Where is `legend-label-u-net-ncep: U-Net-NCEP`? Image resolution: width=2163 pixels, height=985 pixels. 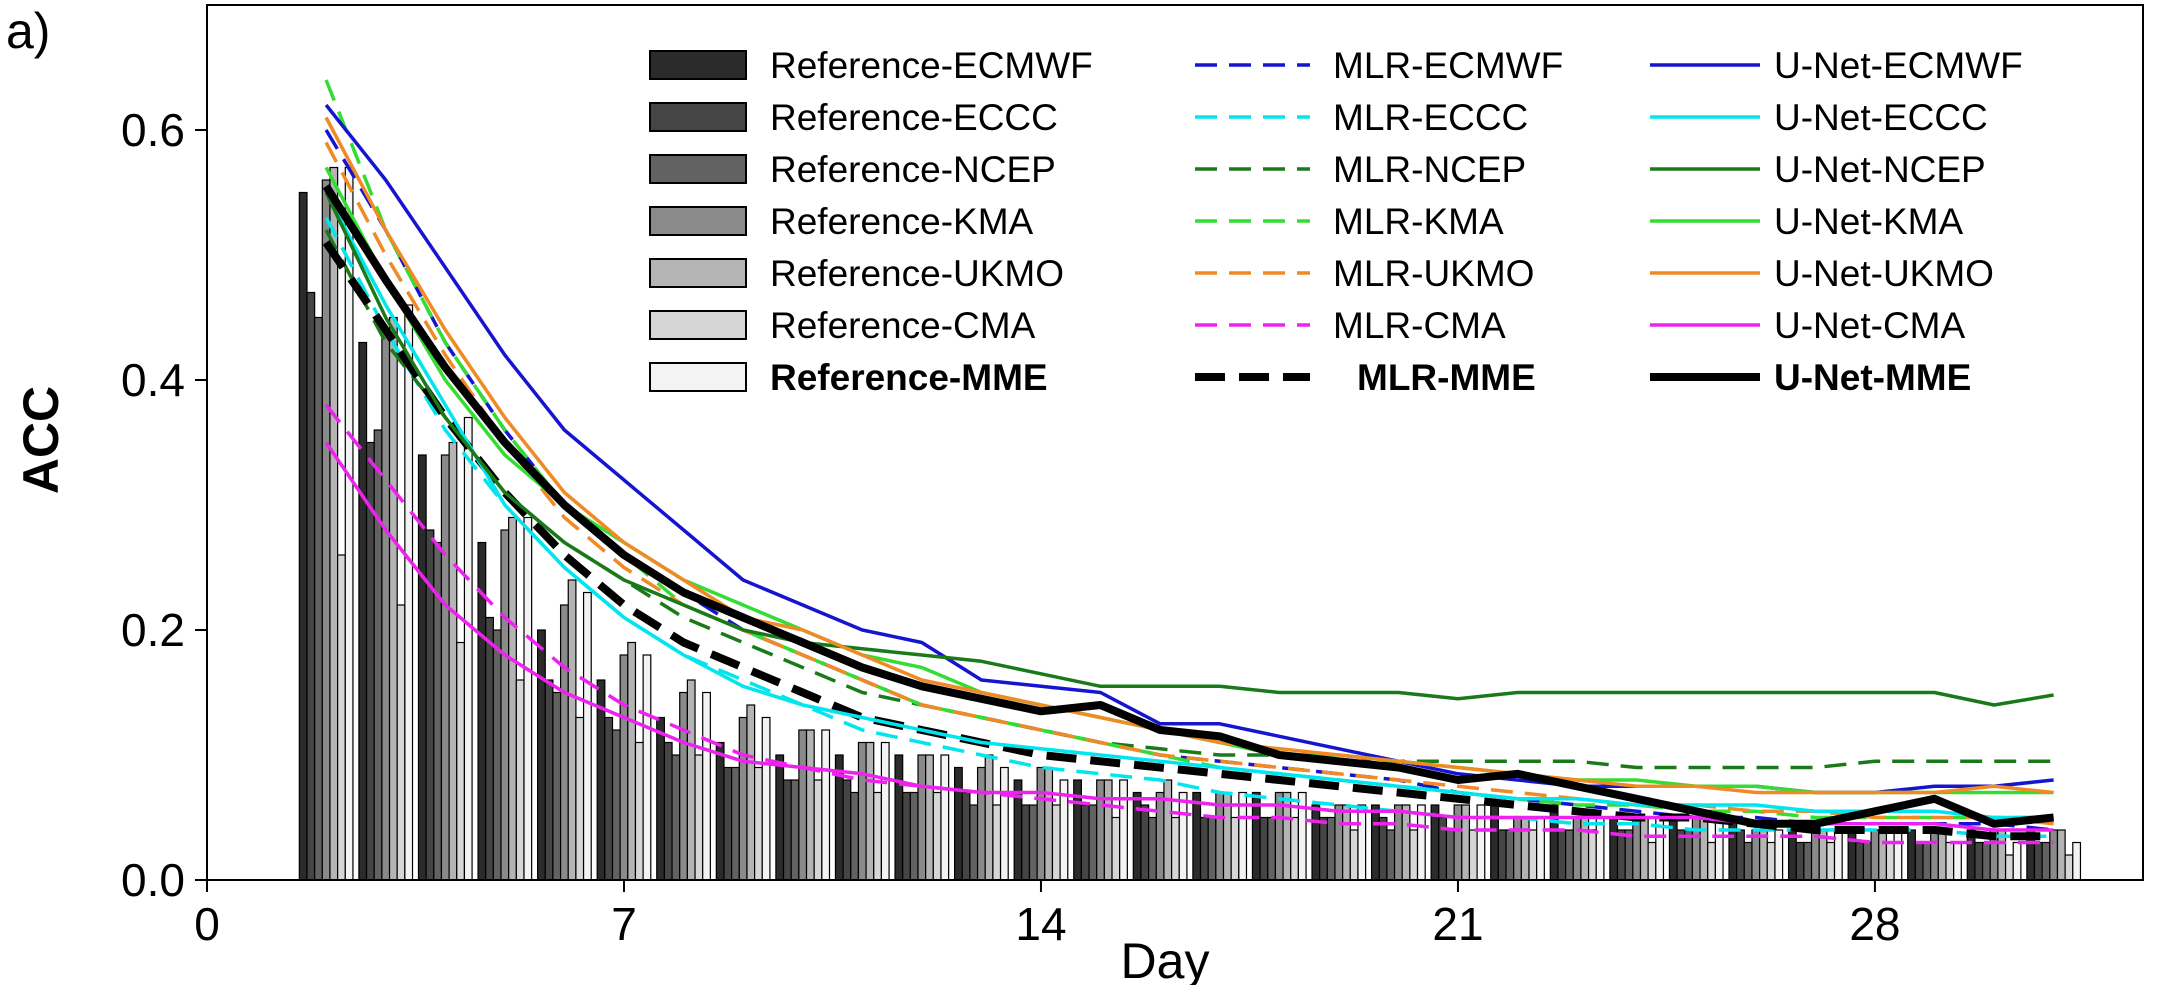
legend-label-u-net-ncep: U-Net-NCEP is located at coordinates (1880, 169).